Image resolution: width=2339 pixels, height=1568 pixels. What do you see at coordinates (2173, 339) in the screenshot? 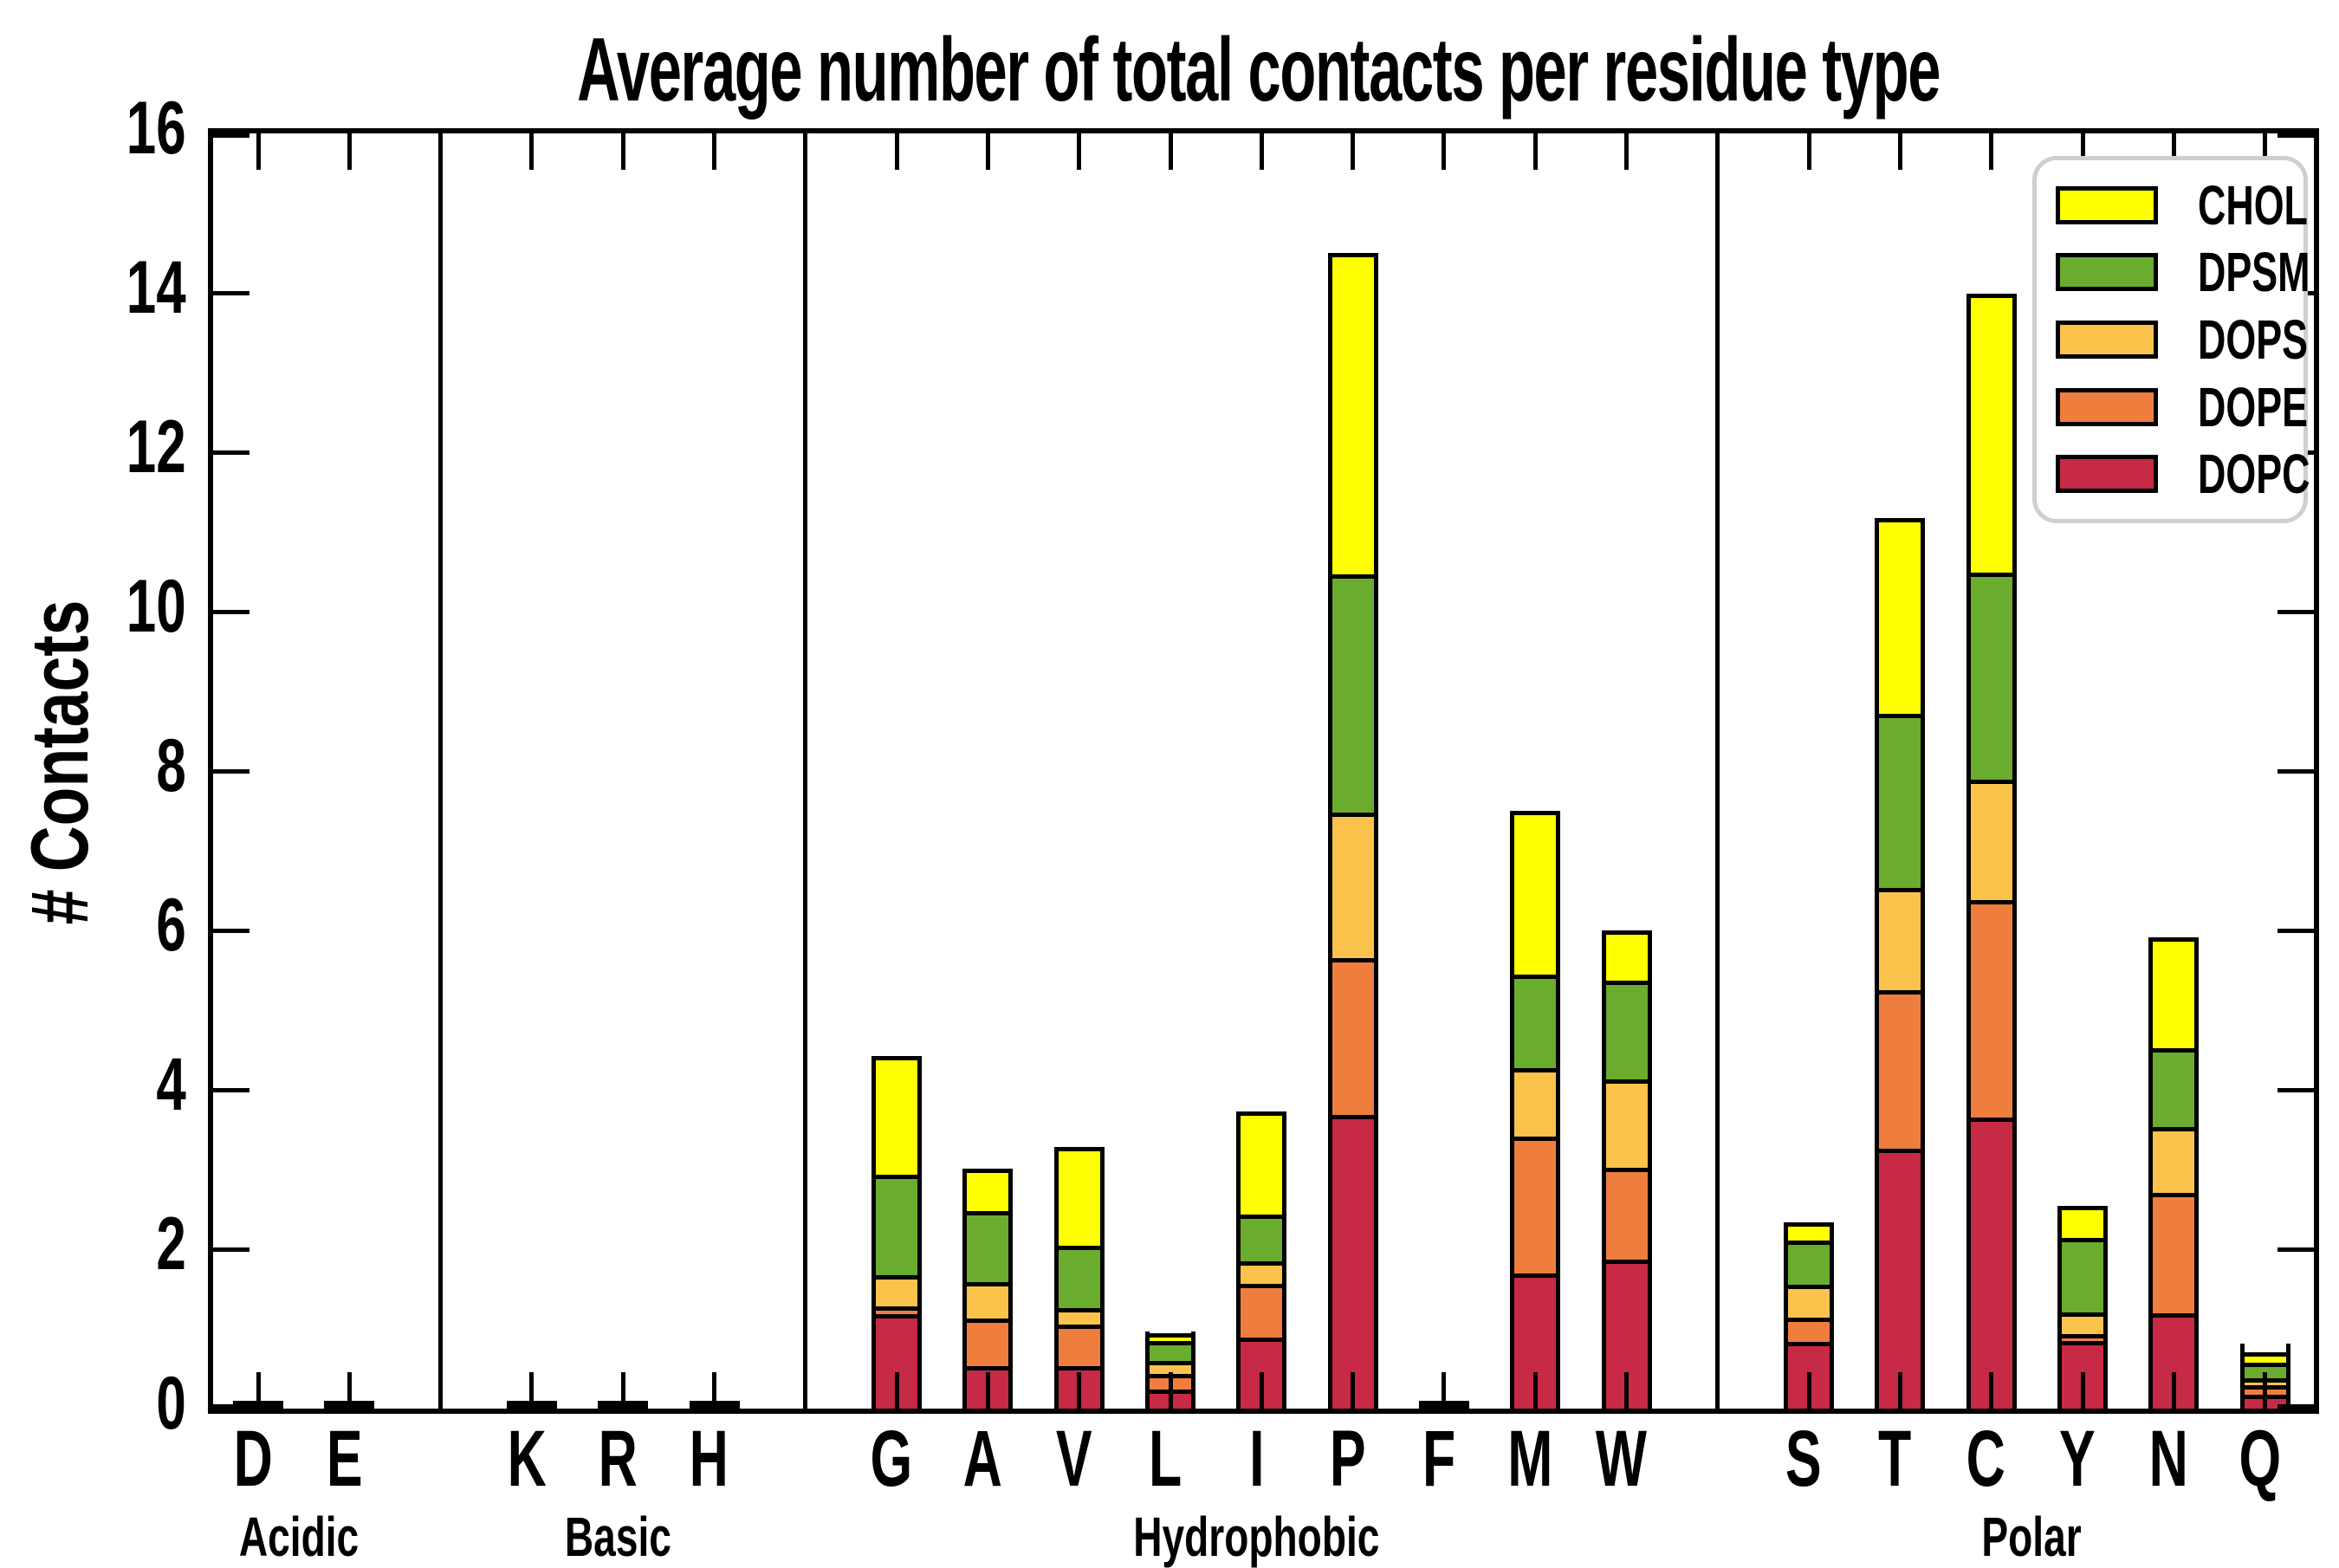
I see `legend-entry-DOPS: DOPS` at bounding box center [2173, 339].